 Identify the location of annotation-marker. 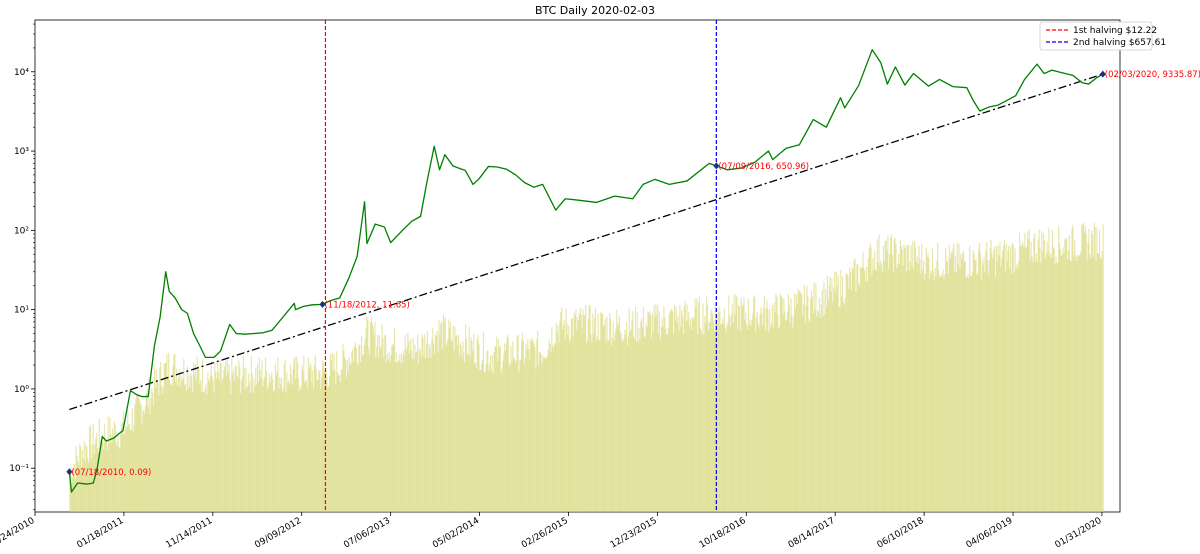
(322, 304).